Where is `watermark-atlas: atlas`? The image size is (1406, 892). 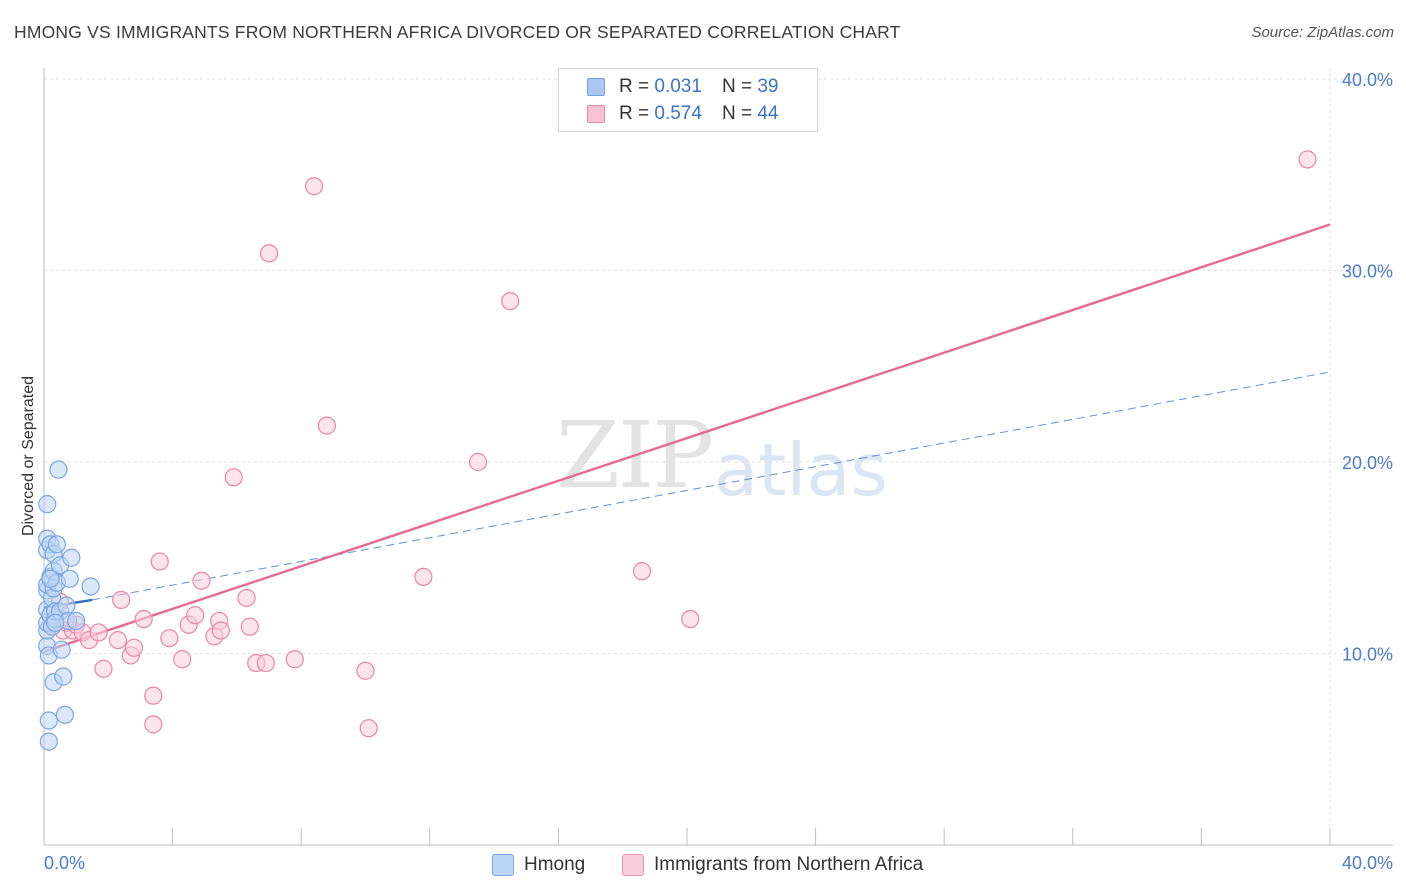
watermark-atlas: atlas is located at coordinates (801, 470).